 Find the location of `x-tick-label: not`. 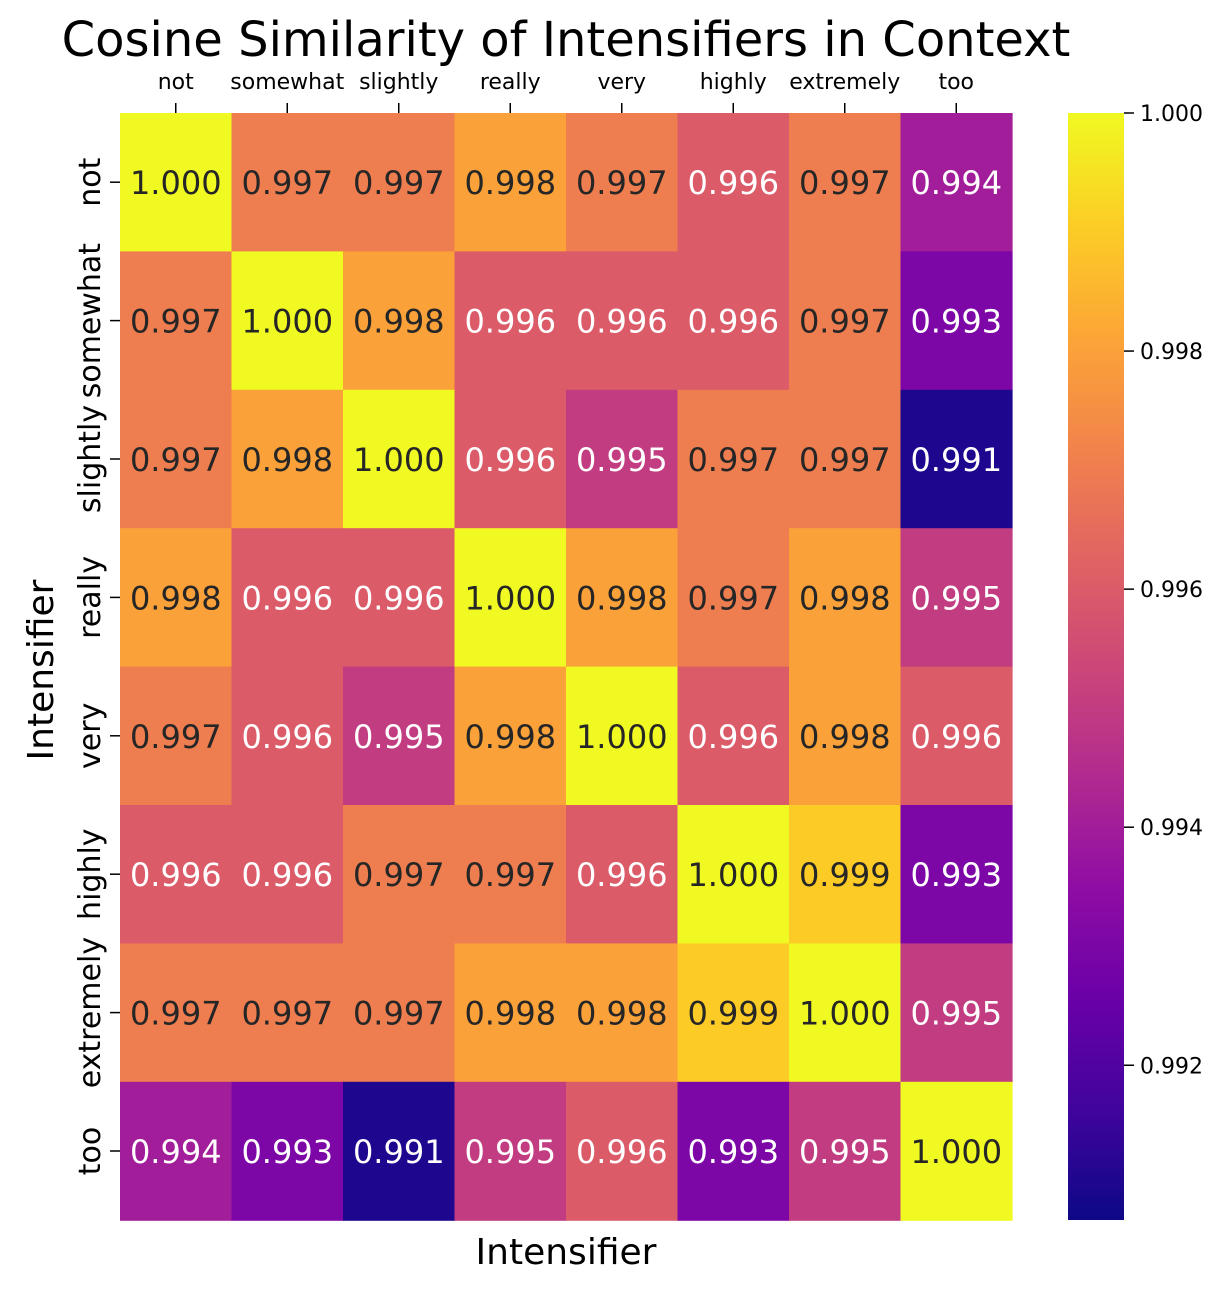

x-tick-label: not is located at coordinates (176, 82).